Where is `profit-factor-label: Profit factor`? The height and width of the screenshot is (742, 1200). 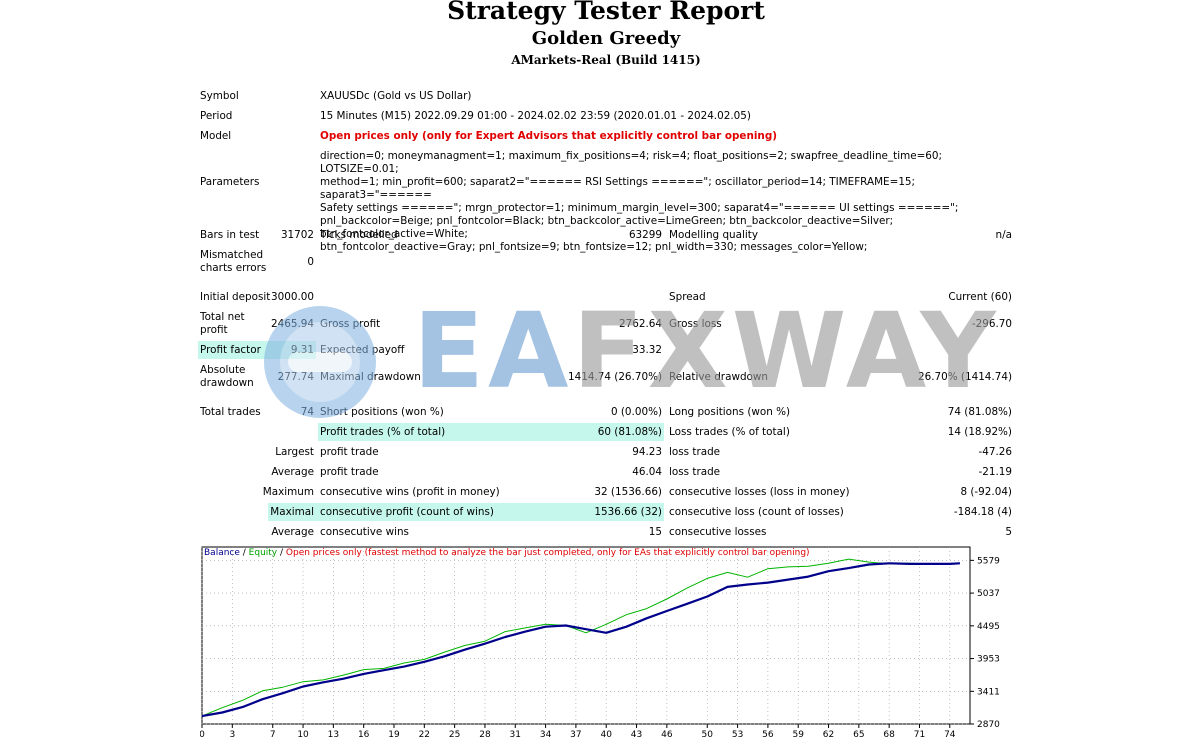 profit-factor-label: Profit factor is located at coordinates (230, 350).